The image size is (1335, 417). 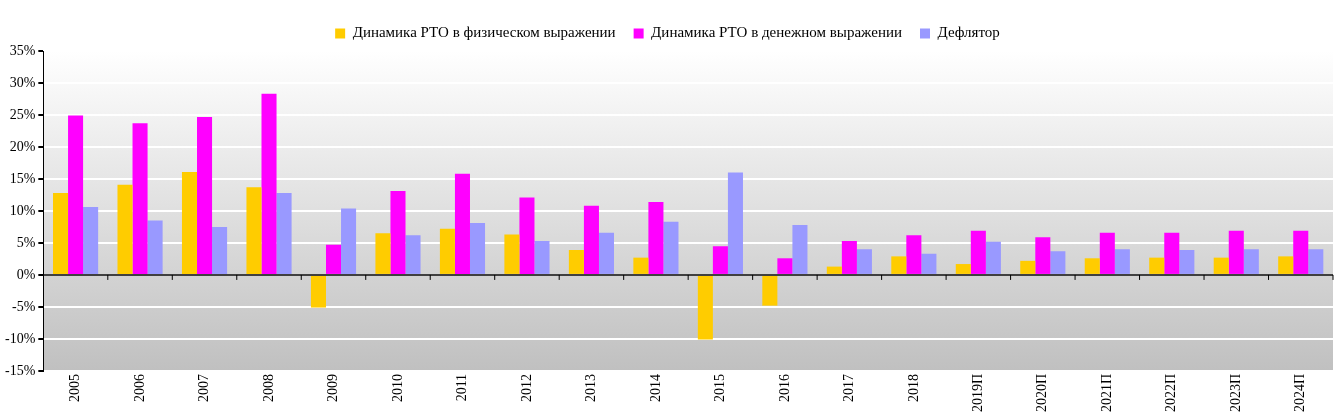 What do you see at coordinates (22, 210) in the screenshot?
I see `y-tick-label: 10%` at bounding box center [22, 210].